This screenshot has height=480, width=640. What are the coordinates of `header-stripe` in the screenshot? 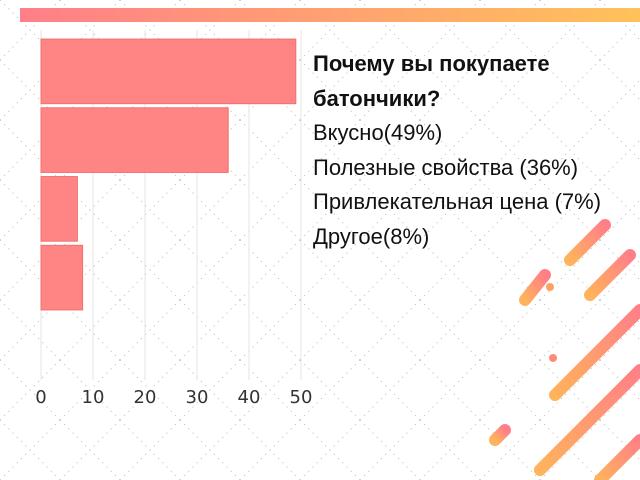 It's located at (330, 15).